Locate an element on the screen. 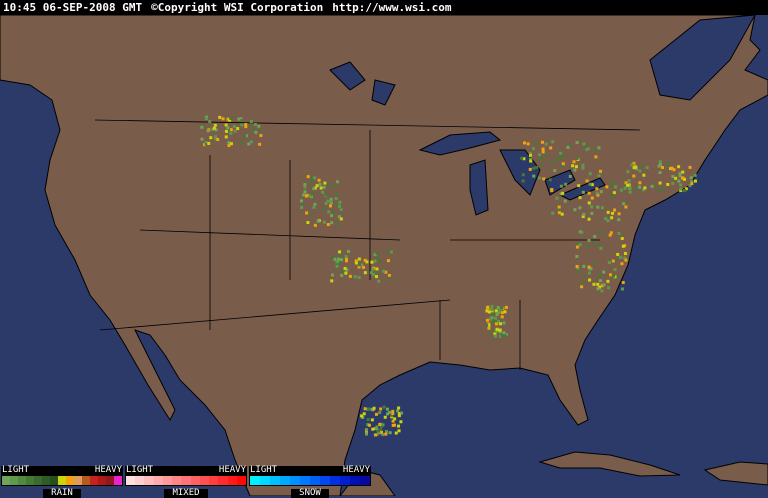 This screenshot has height=498, width=768. legend-rain-light: LIGHT is located at coordinates (16, 470).